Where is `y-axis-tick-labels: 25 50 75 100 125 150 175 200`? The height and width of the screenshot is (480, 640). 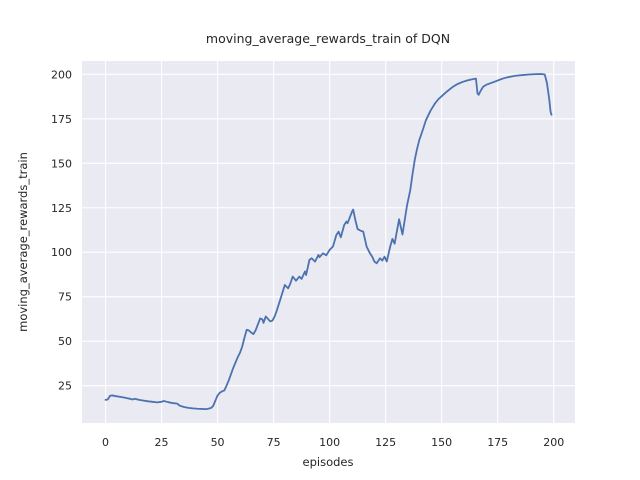
y-axis-tick-labels: 25 50 75 100 125 150 175 200 is located at coordinates (61, 230).